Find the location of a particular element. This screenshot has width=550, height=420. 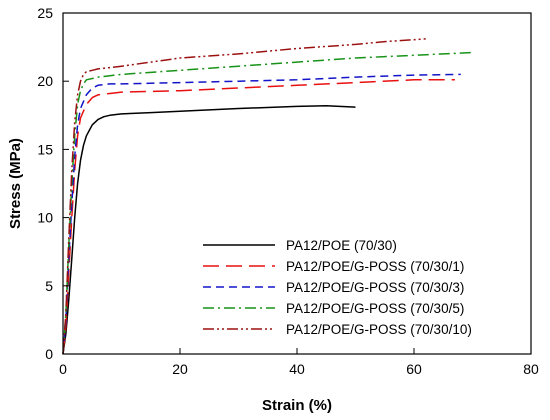

y-axis: 0 5 10 15 20 25 is located at coordinates (53, 183).